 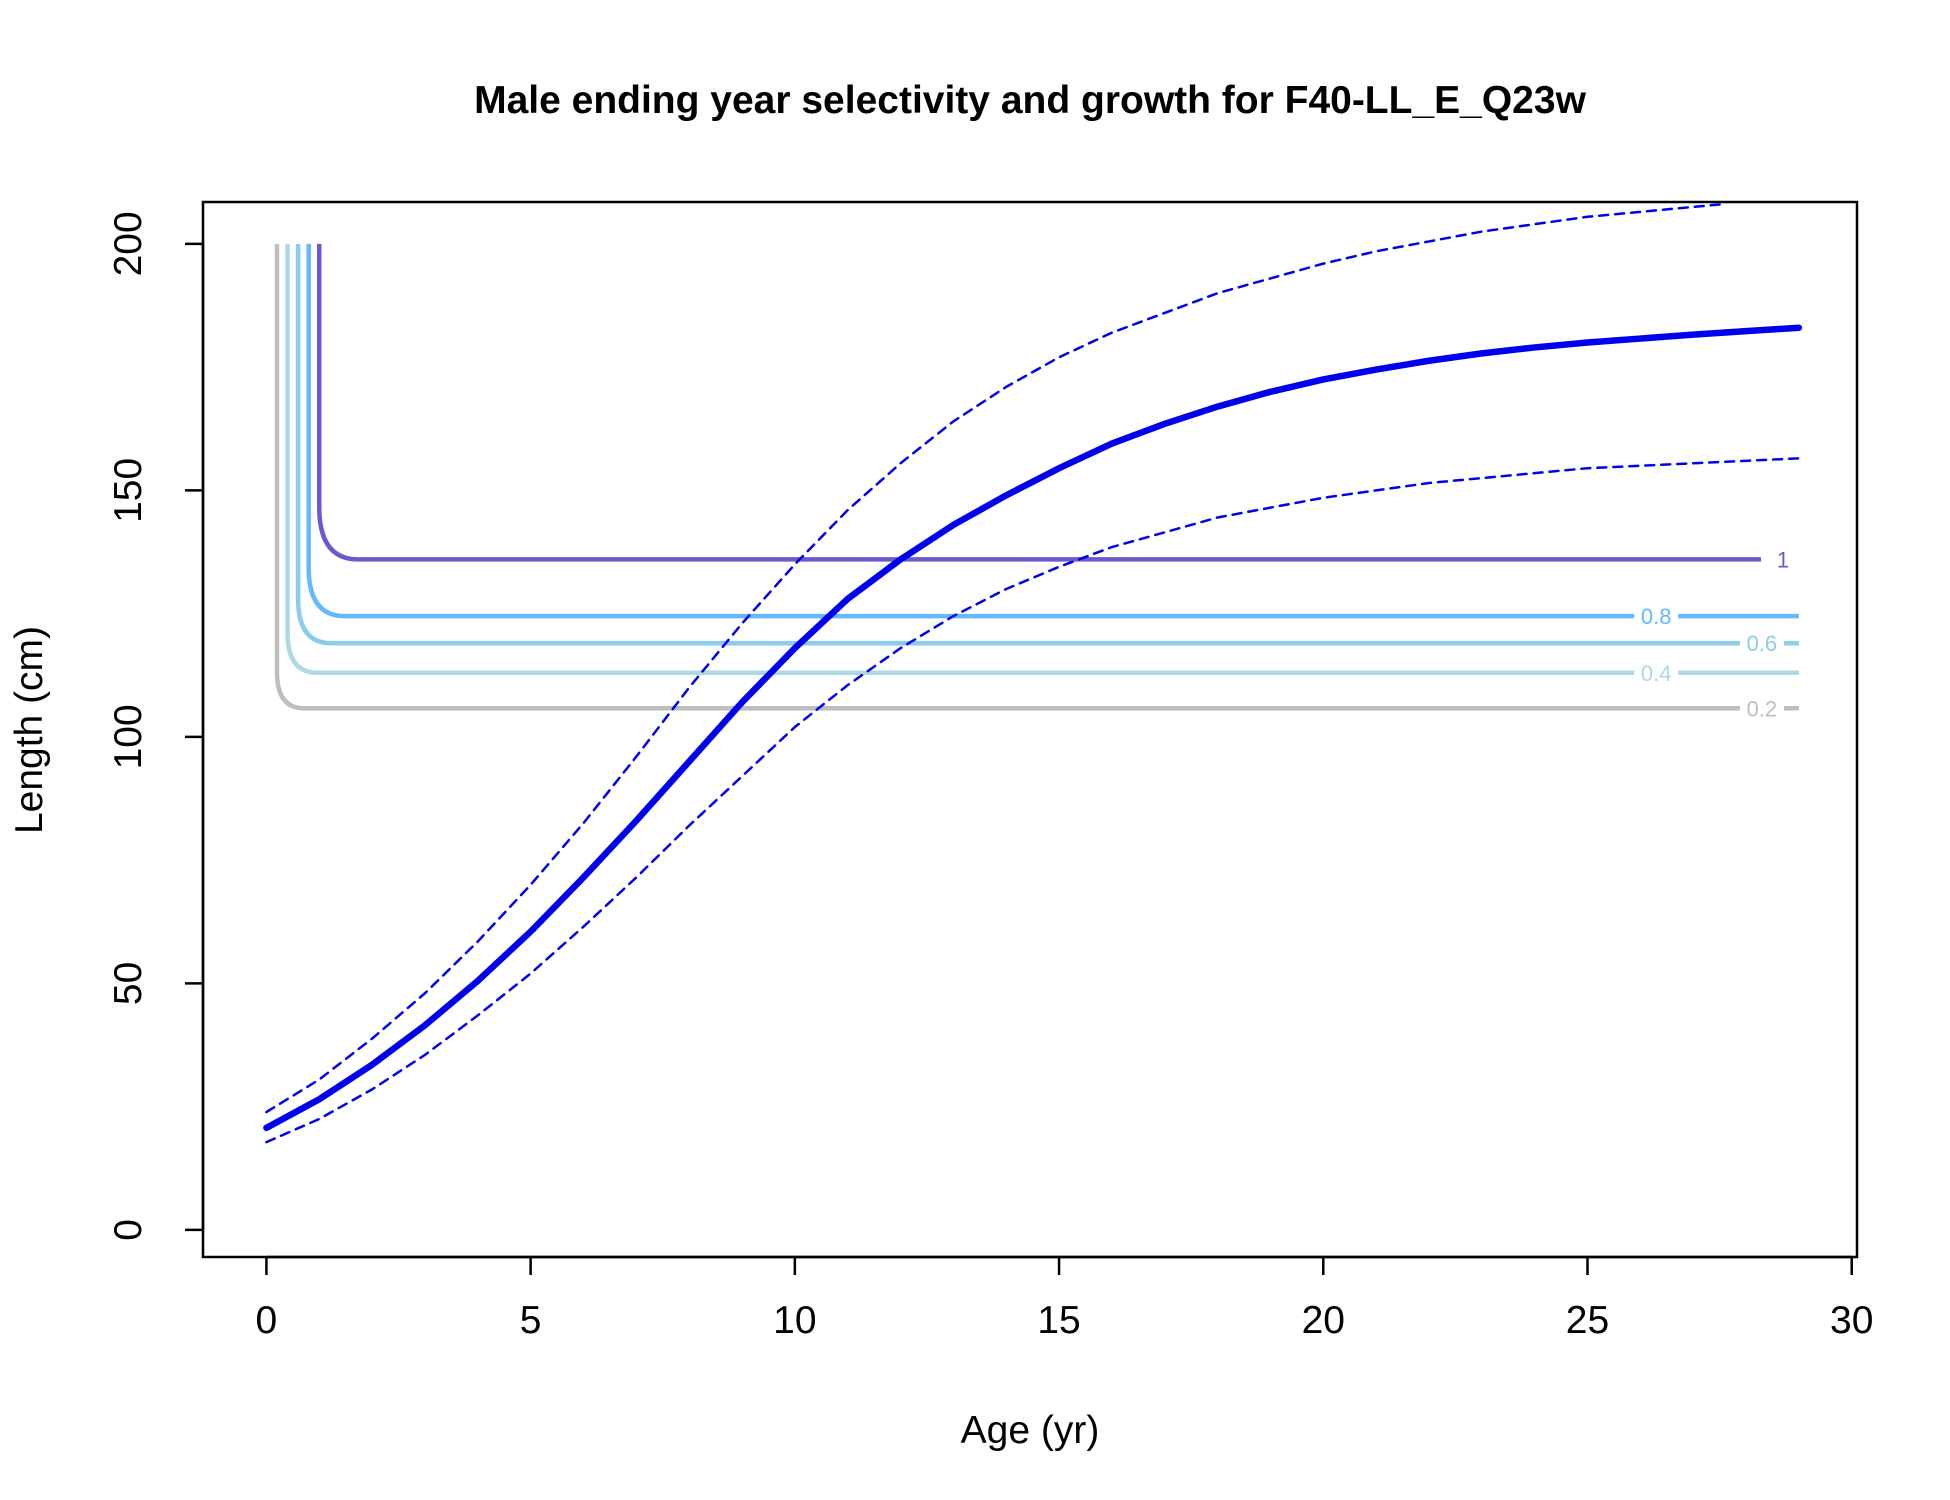 I want to click on x-axis: 0 5 10 15 20 25 30, so click(x=1064, y=1298).